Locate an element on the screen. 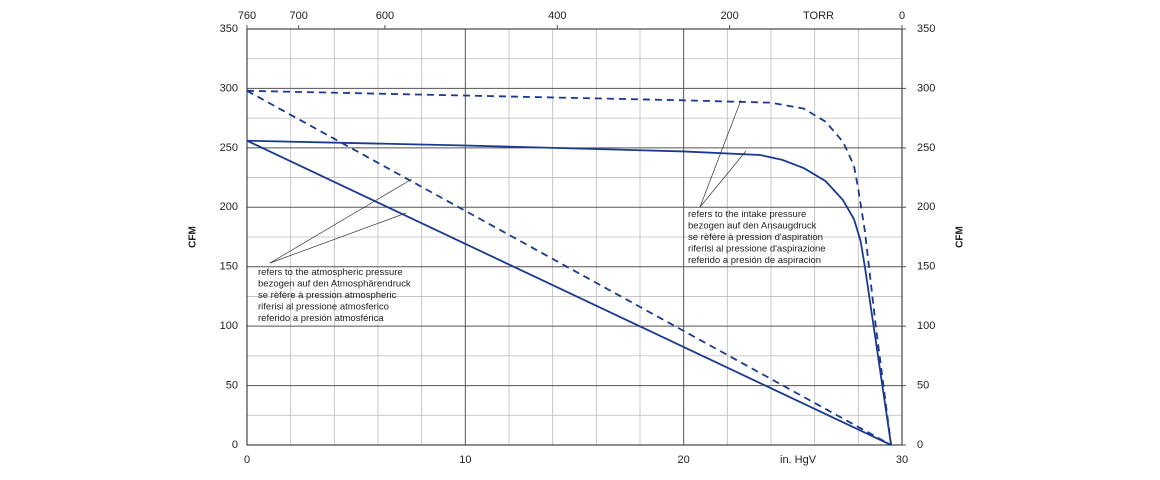  y-tick-label: 200 is located at coordinates (229, 207).